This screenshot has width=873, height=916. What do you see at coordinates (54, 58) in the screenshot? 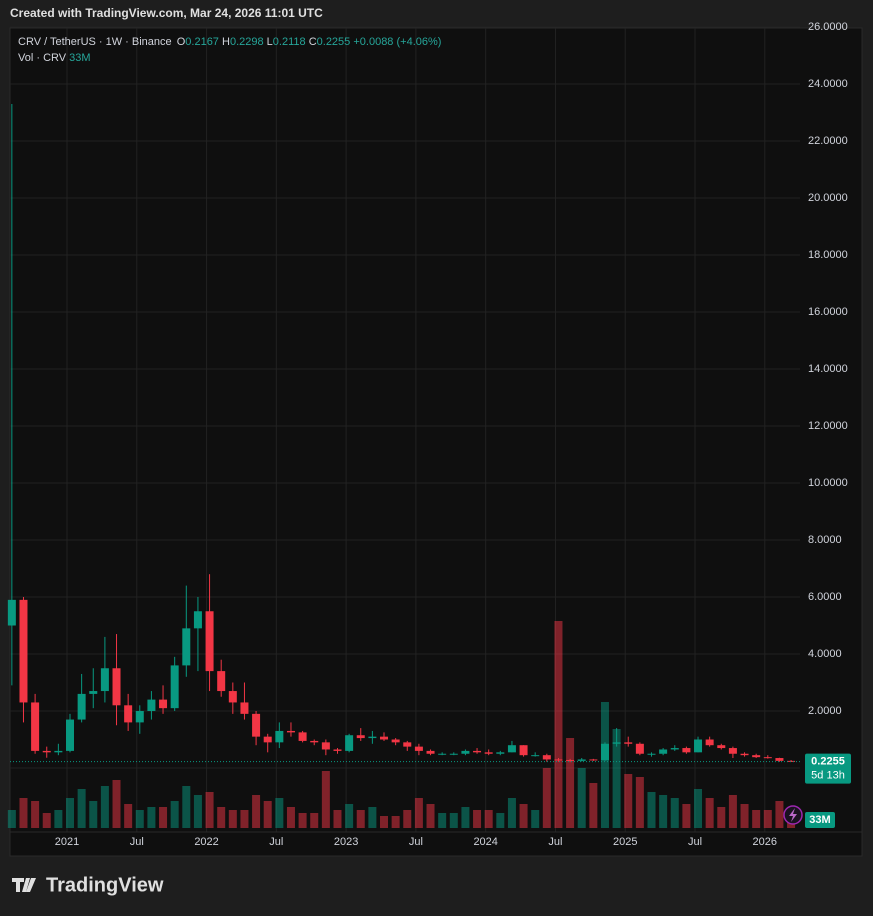
I see `volume-legend: Vol · CRV 33M` at bounding box center [54, 58].